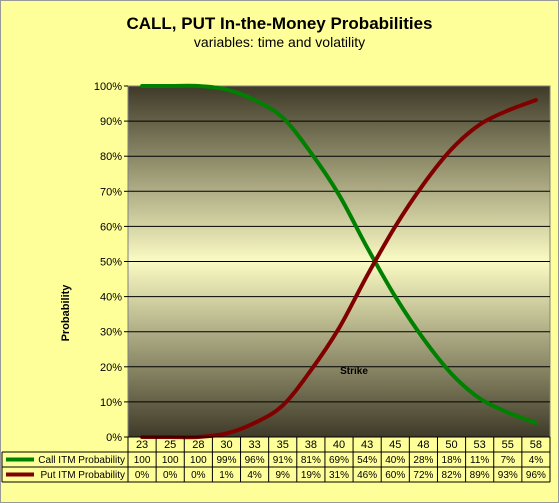  Describe the element at coordinates (108, 87) in the screenshot. I see `y-tick-label: 100%` at that location.